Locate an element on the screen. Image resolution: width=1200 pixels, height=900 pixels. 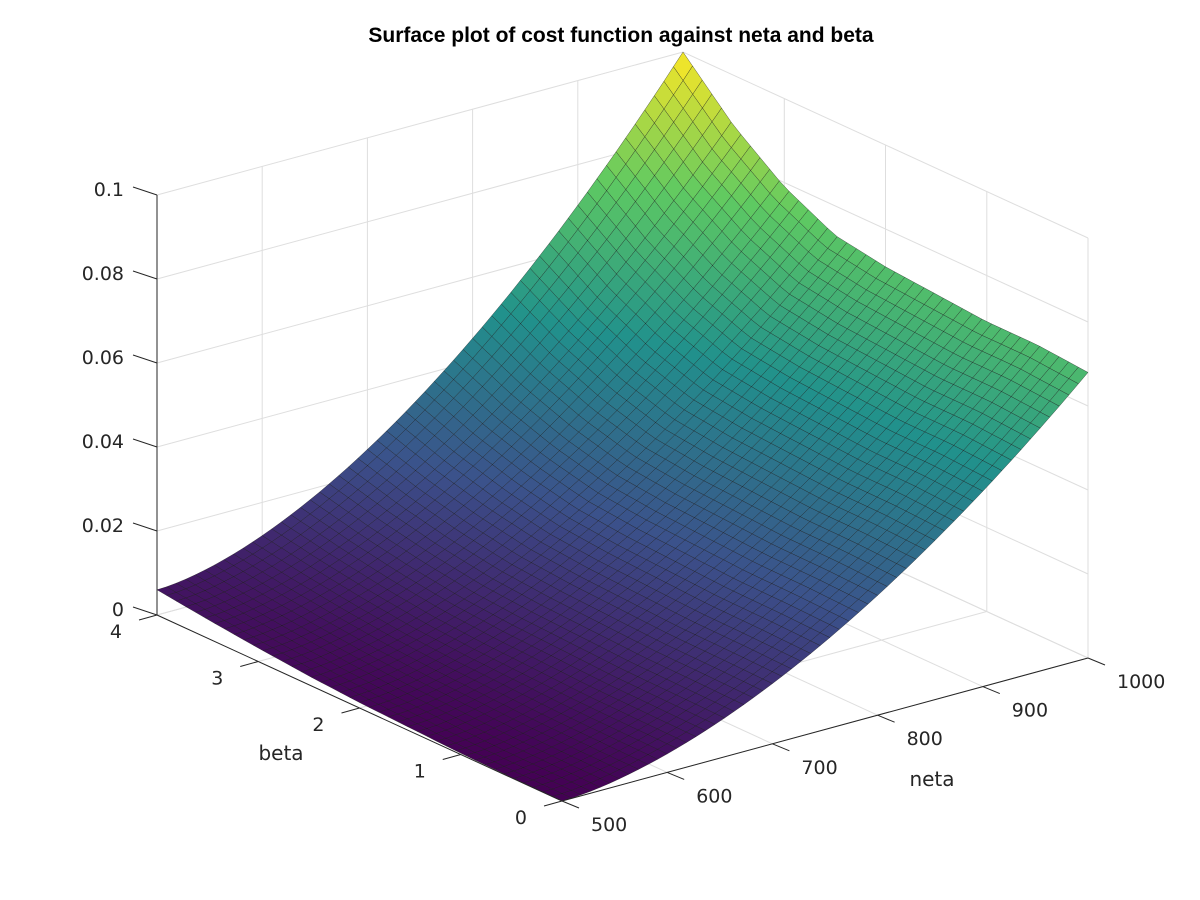
z-tick-label: 0 is located at coordinates (118, 610).